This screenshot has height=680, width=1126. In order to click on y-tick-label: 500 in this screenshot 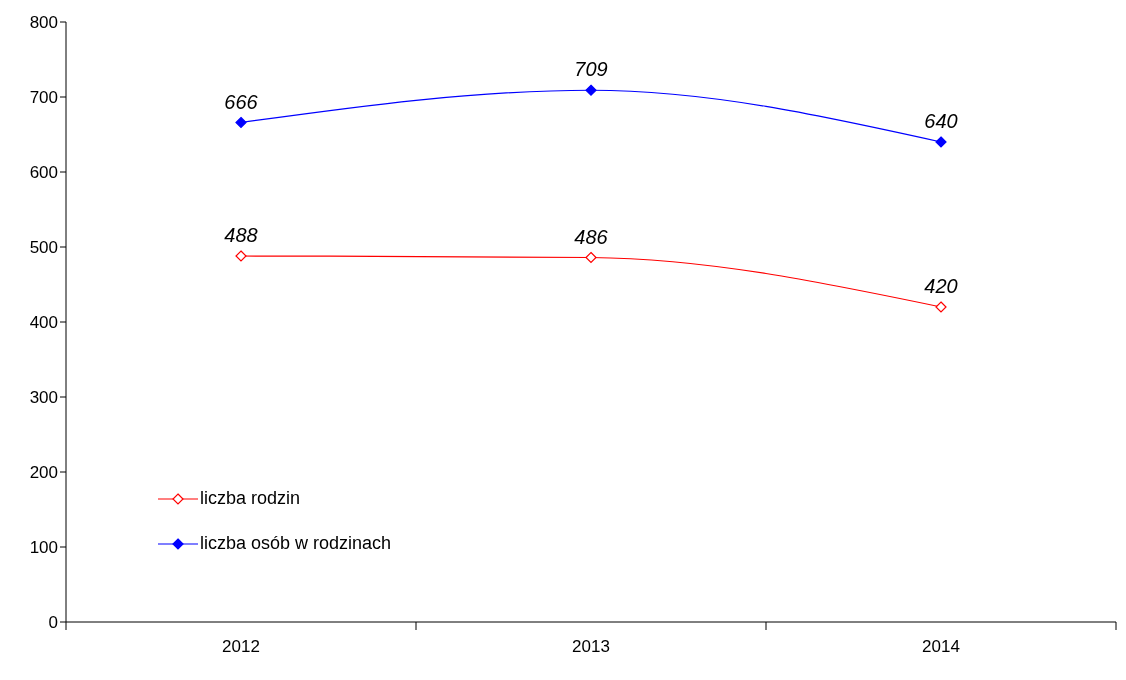, I will do `click(43, 248)`.